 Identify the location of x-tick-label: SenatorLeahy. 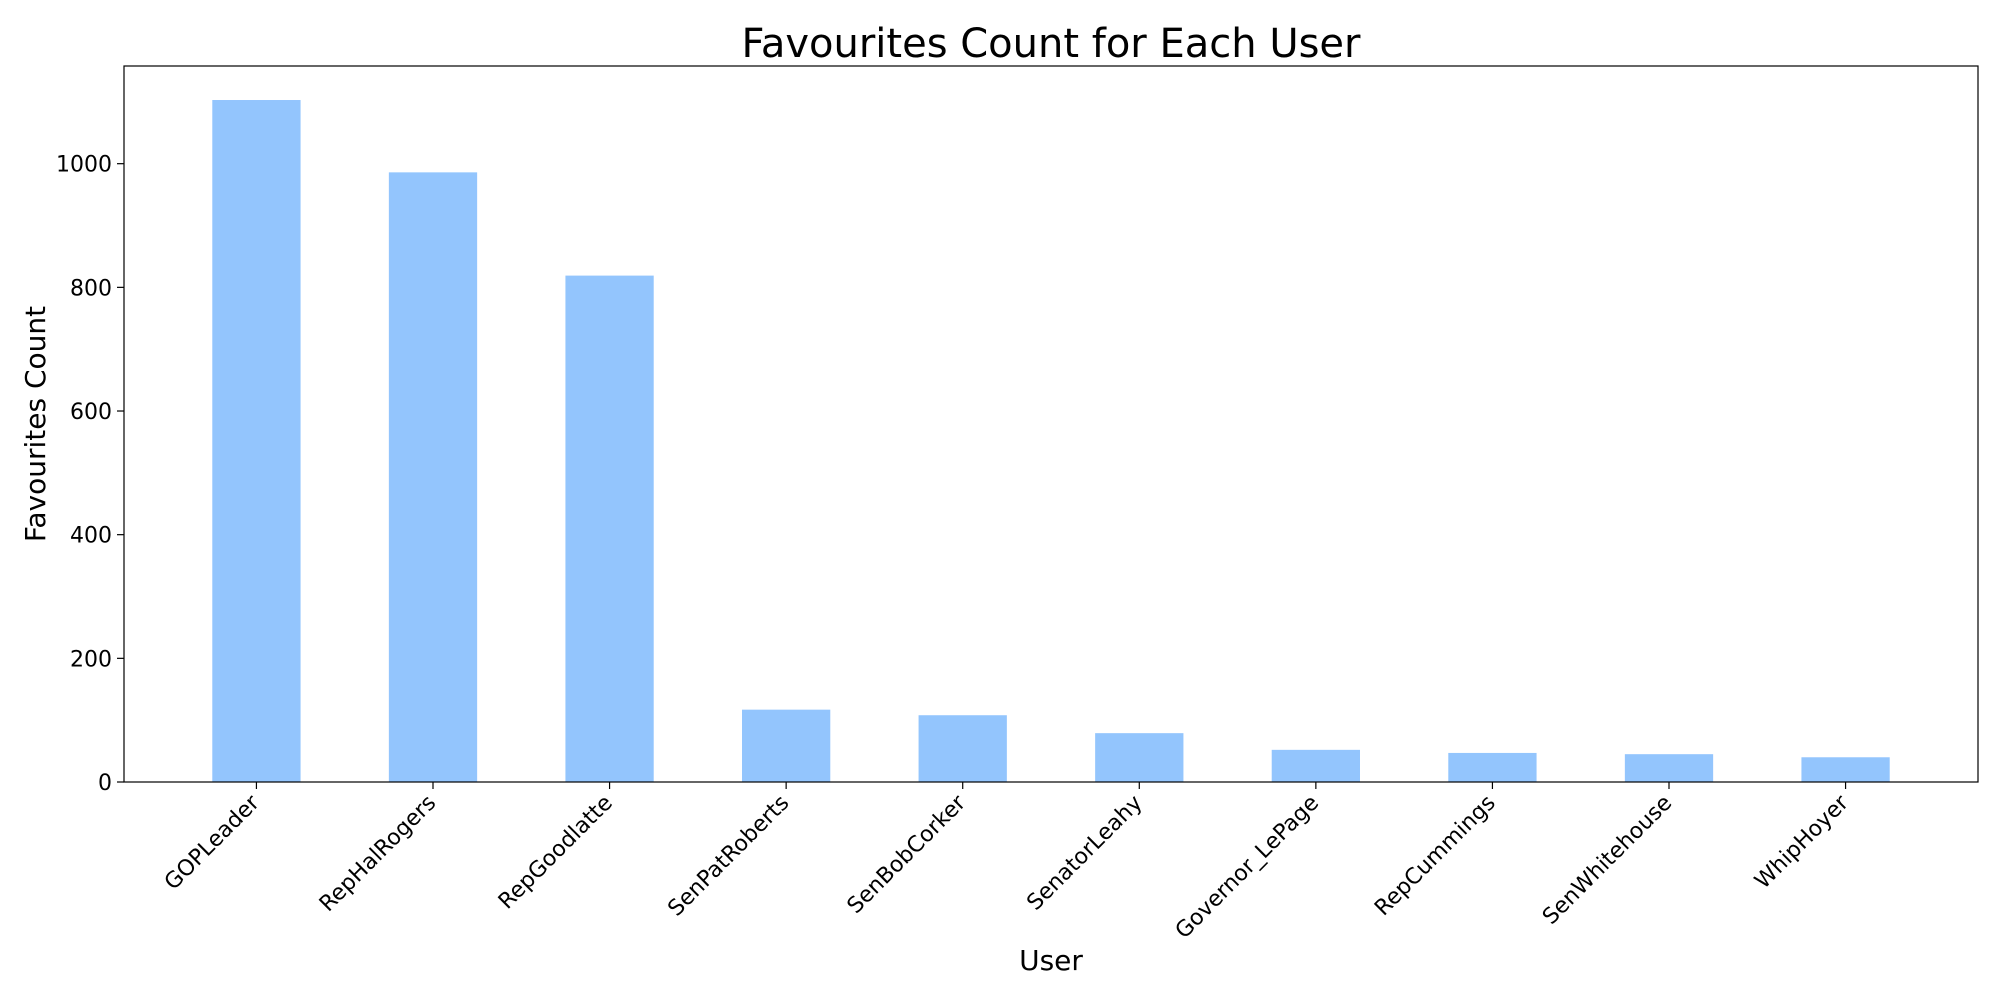
(1084, 853).